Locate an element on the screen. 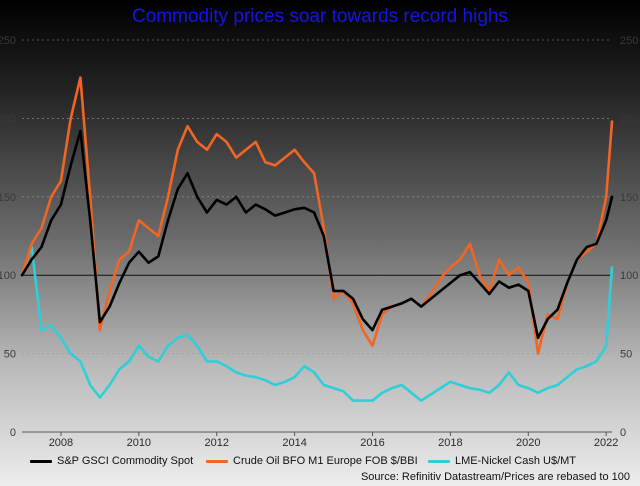 The width and height of the screenshot is (640, 486). legend-label-sp: S&P GSCI Commodity Spot is located at coordinates (125, 461).